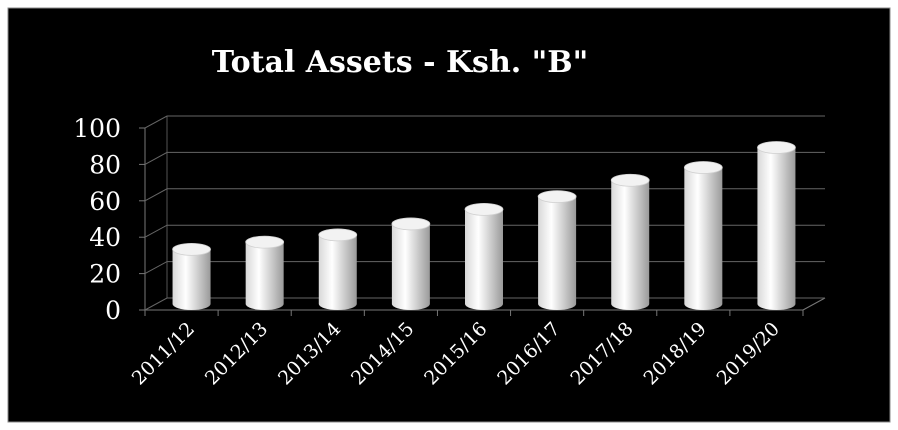 This screenshot has height=430, width=898. Describe the element at coordinates (400, 62) in the screenshot. I see `chart-title: Total Assets - Ksh. "B"` at that location.